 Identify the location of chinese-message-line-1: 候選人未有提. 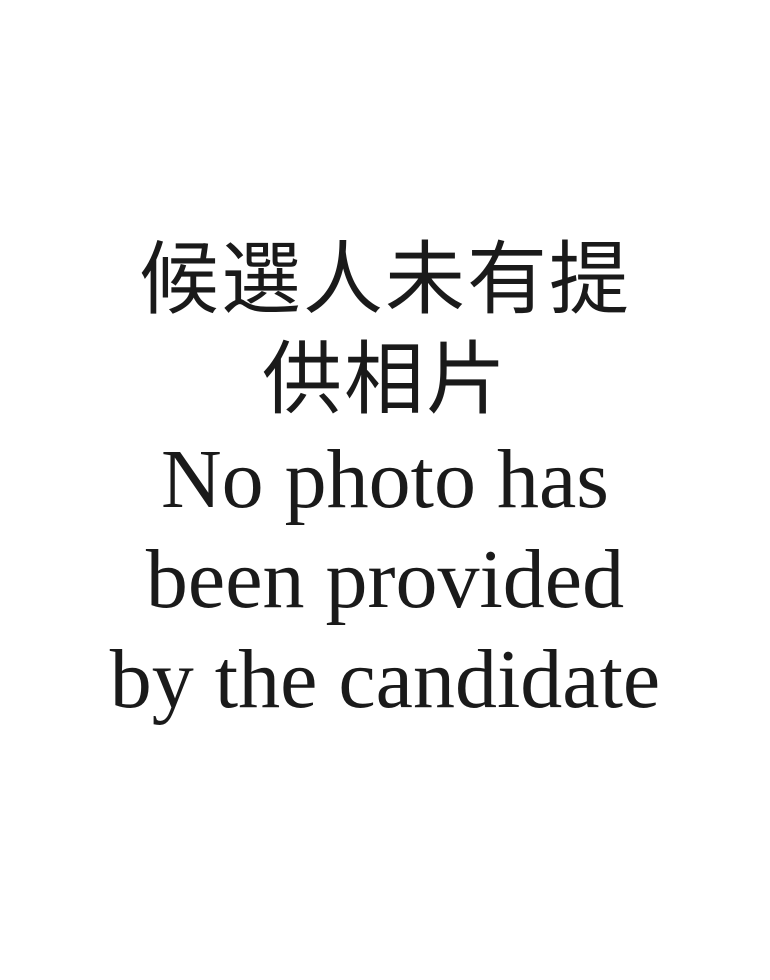
(385, 279).